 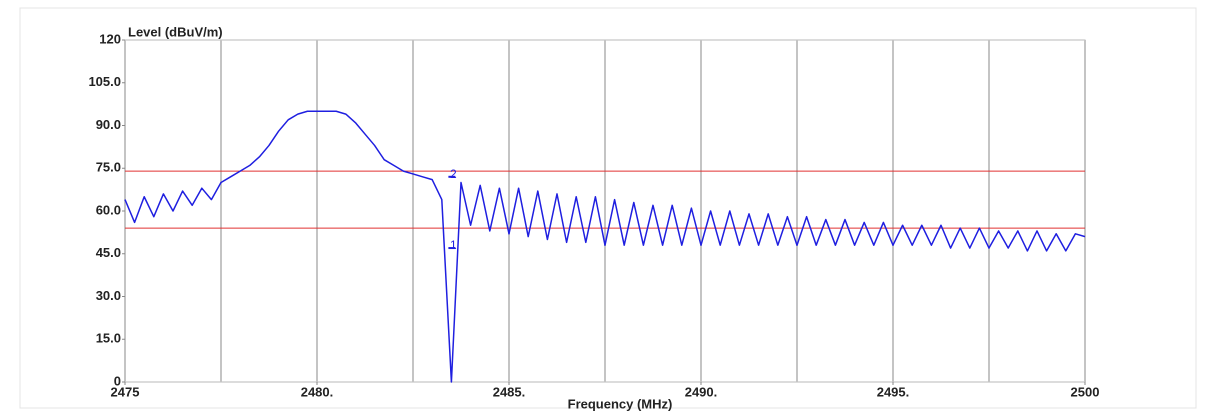 I want to click on x-tick-label: 2490., so click(x=701, y=391).